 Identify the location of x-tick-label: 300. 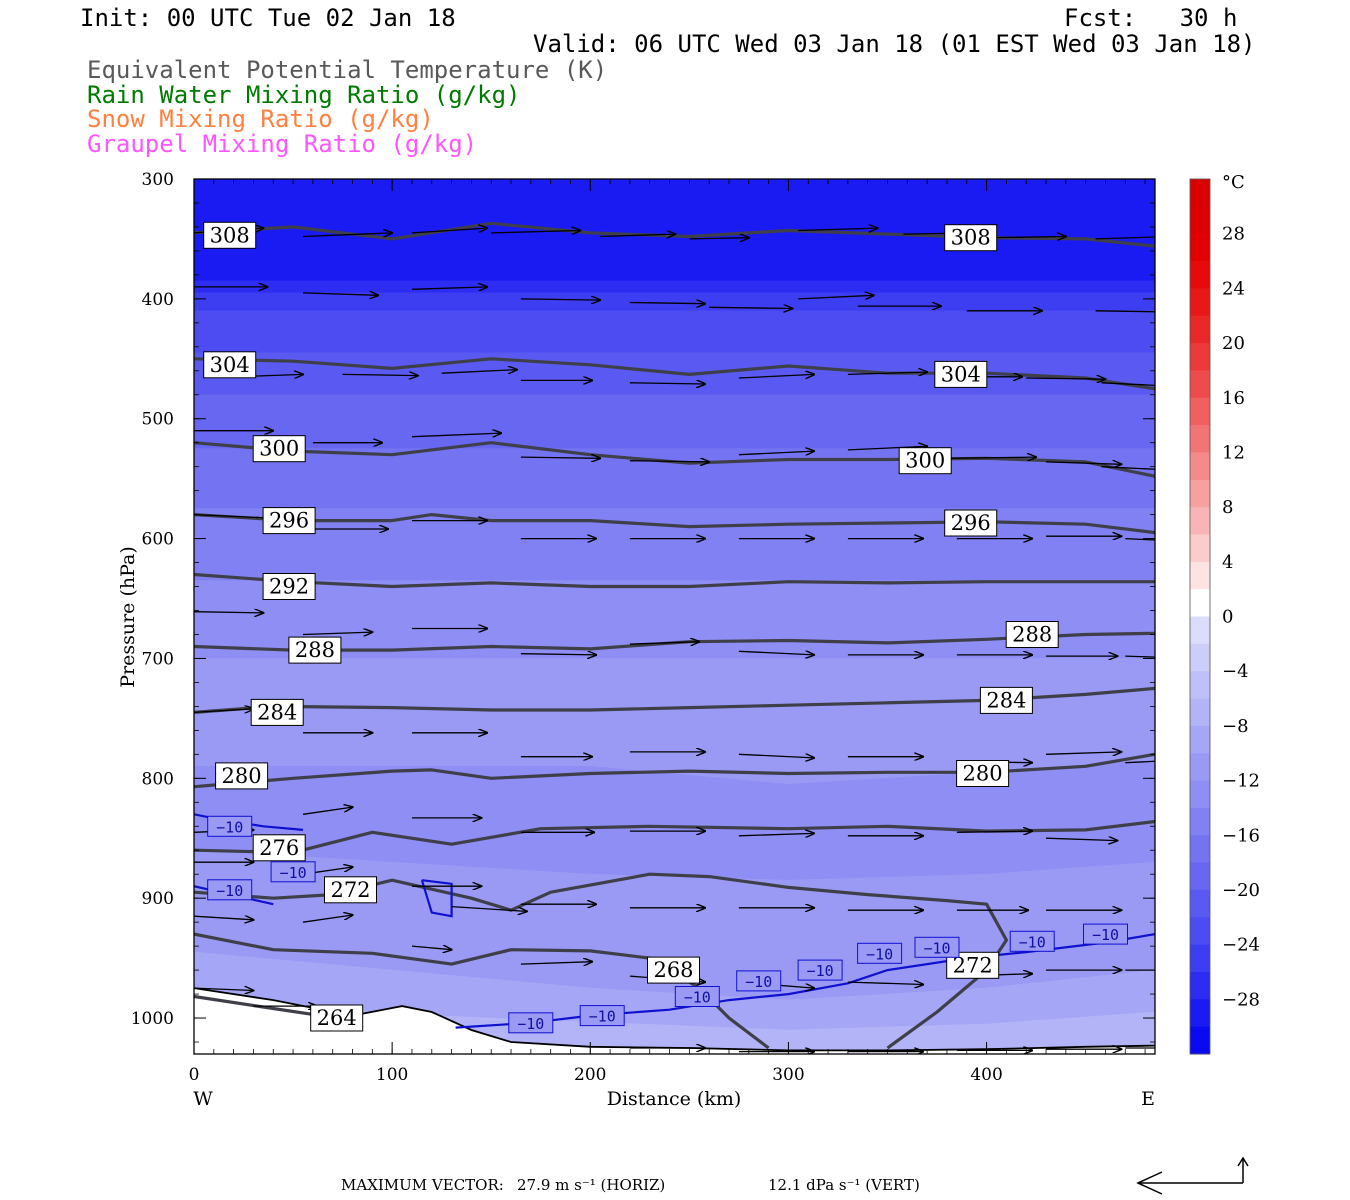
(788, 1075).